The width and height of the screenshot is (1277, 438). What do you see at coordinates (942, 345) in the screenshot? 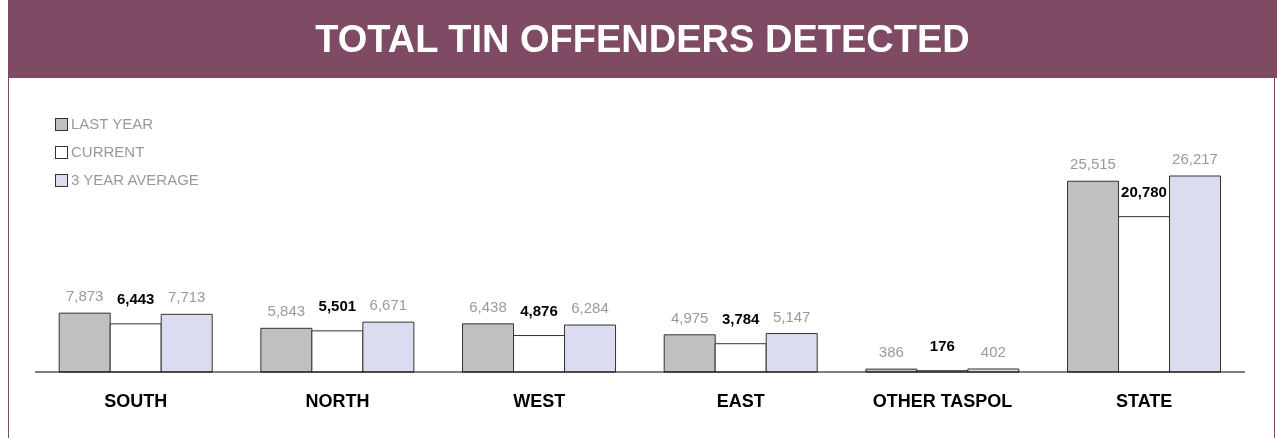
I see `data-label: 176` at bounding box center [942, 345].